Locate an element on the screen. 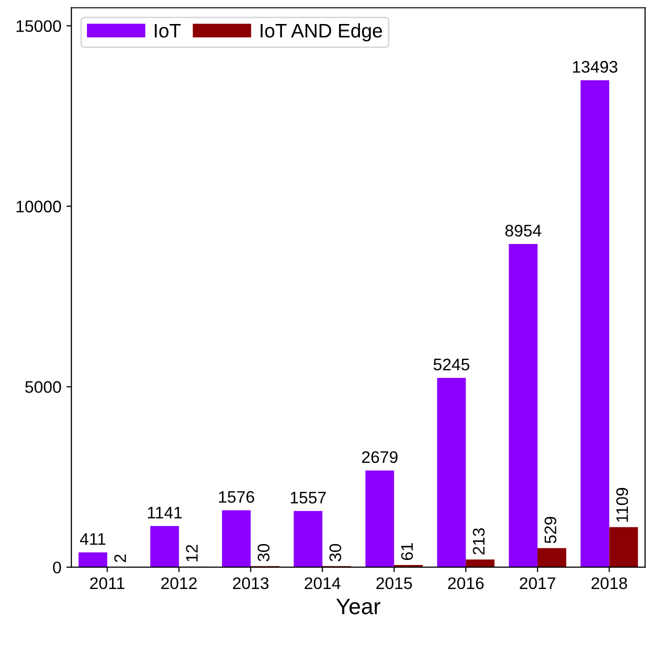 This screenshot has width=649, height=646. x-tick-label: 2014 is located at coordinates (322, 583).